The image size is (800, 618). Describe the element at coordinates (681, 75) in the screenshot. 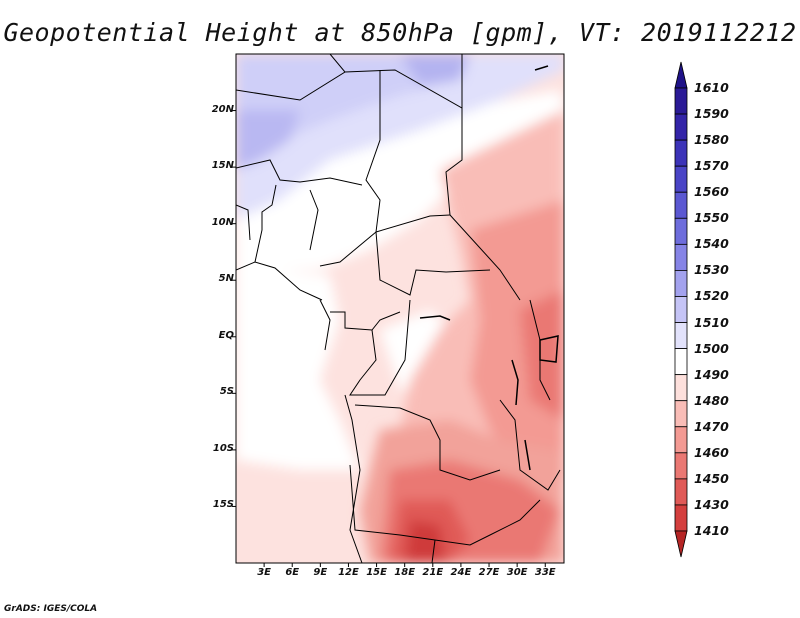

I see `colorbar-top-arrow` at that location.